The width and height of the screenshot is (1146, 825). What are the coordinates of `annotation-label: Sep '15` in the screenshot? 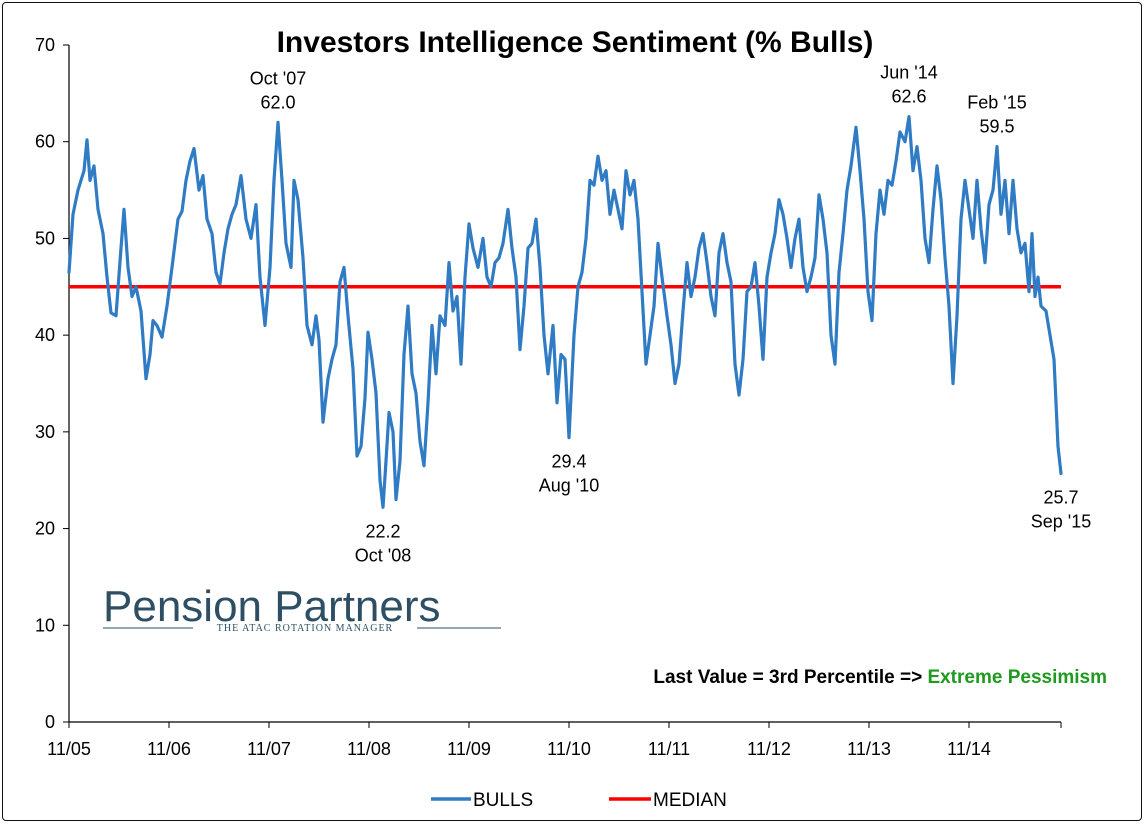 It's located at (1061, 521).